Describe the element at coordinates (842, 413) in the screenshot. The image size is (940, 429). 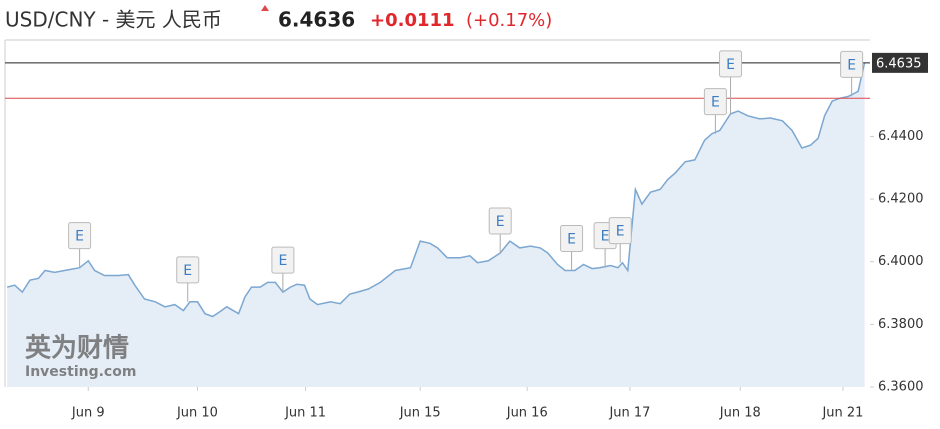
I see `x-tick-label: Jun 21` at that location.